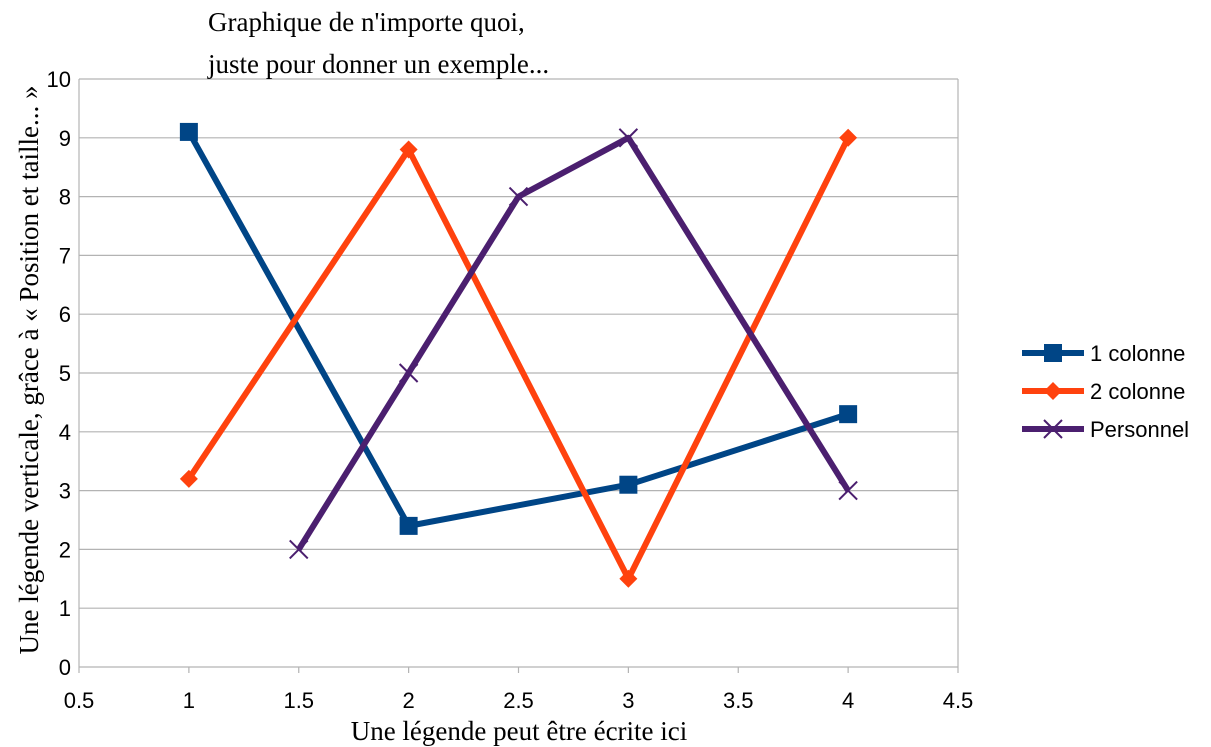 This screenshot has height=747, width=1211. Describe the element at coordinates (738, 700) in the screenshot. I see `x-tick-label: 3.5` at that location.